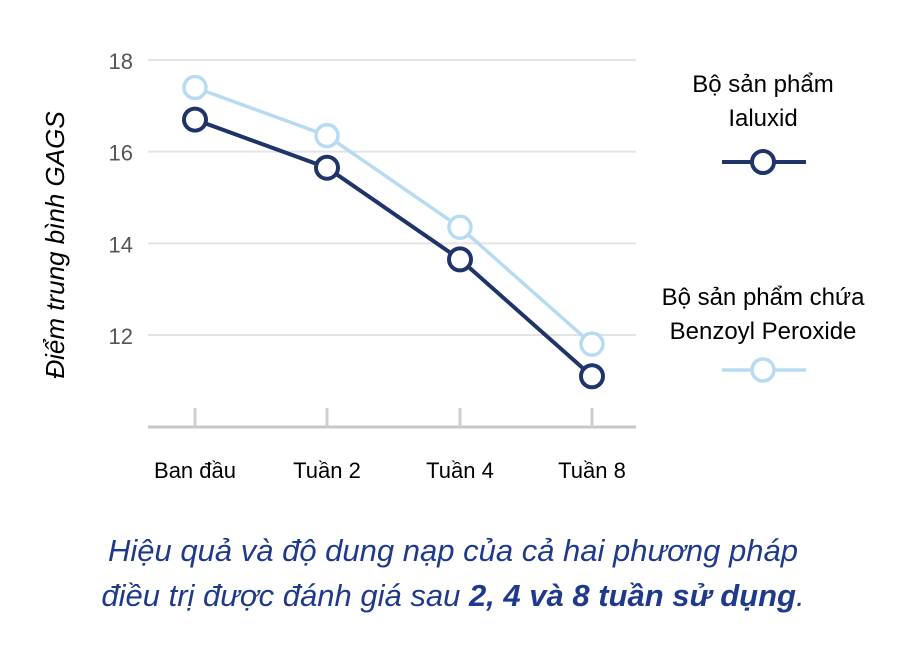  Describe the element at coordinates (762, 84) in the screenshot. I see `legend-label-ialuxid-line1: Bộ sản phẩm` at that location.